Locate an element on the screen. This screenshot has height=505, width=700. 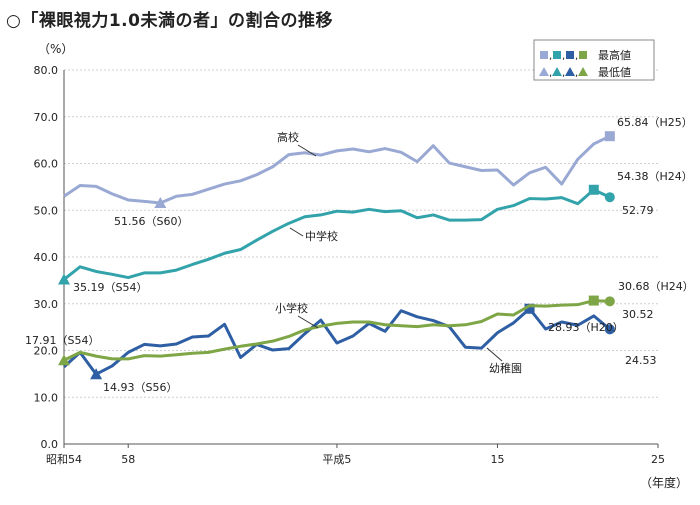
legend-label-max_label: 最高値 is located at coordinates (614, 55).